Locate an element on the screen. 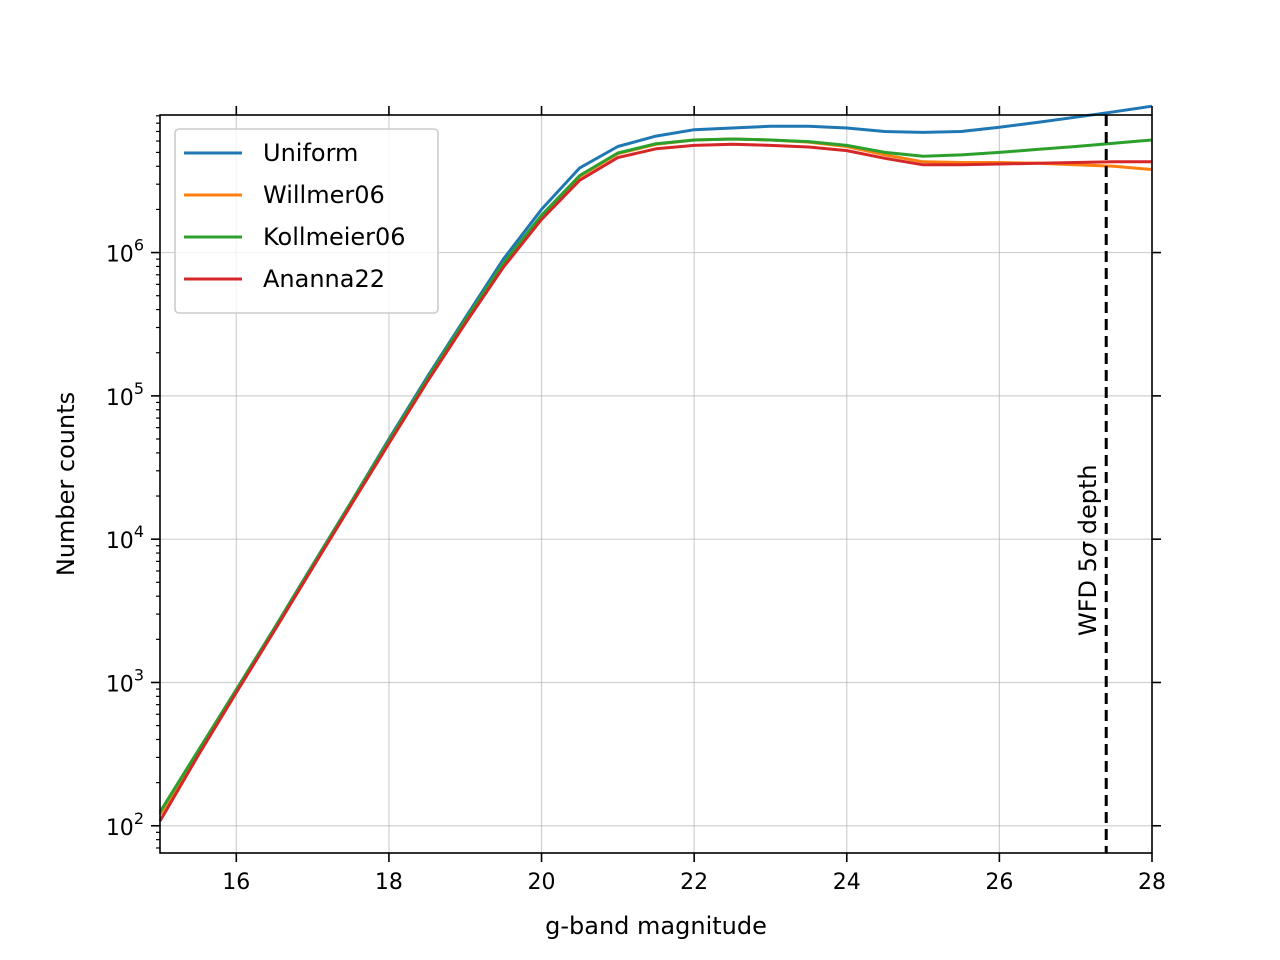 The width and height of the screenshot is (1280, 960). legend-label-kollmeier06: Kollmeier06 is located at coordinates (334, 237).